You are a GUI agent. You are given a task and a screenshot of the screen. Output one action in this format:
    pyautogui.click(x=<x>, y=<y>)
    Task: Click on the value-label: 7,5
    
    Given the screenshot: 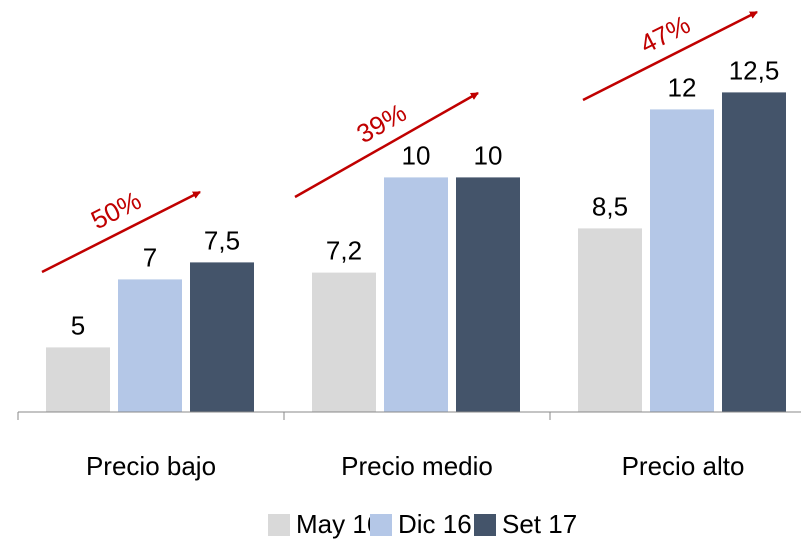 What is the action you would take?
    pyautogui.click(x=222, y=240)
    